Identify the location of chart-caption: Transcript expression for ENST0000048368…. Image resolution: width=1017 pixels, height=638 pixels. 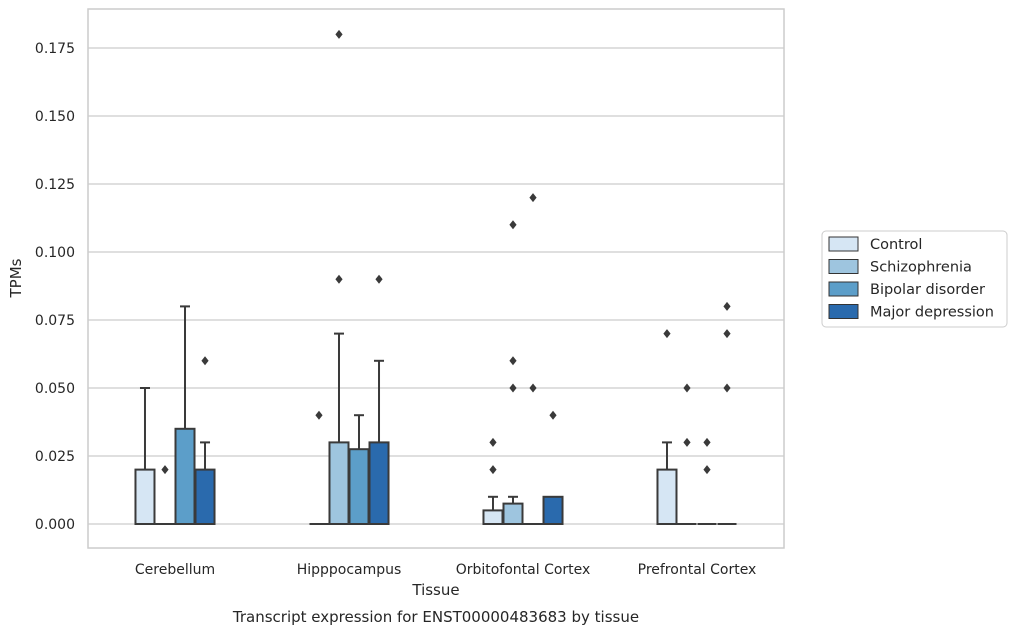
(435, 617).